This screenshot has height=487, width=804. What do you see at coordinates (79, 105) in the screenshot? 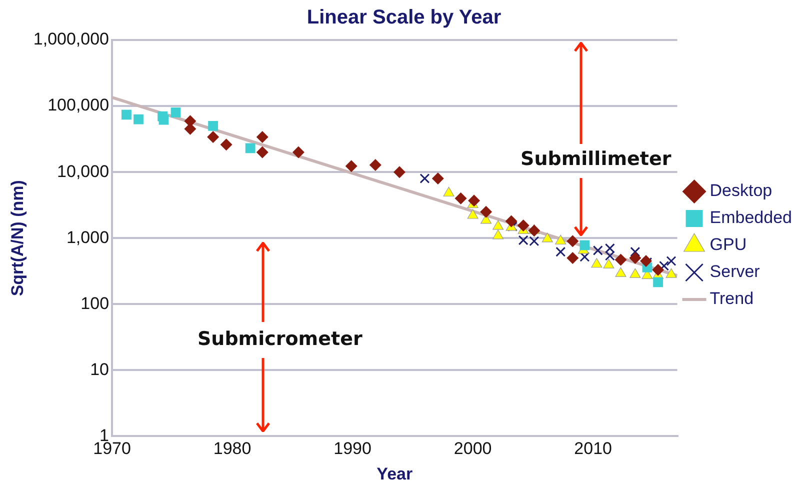
I see `y-tick-label: 100,000` at bounding box center [79, 105].